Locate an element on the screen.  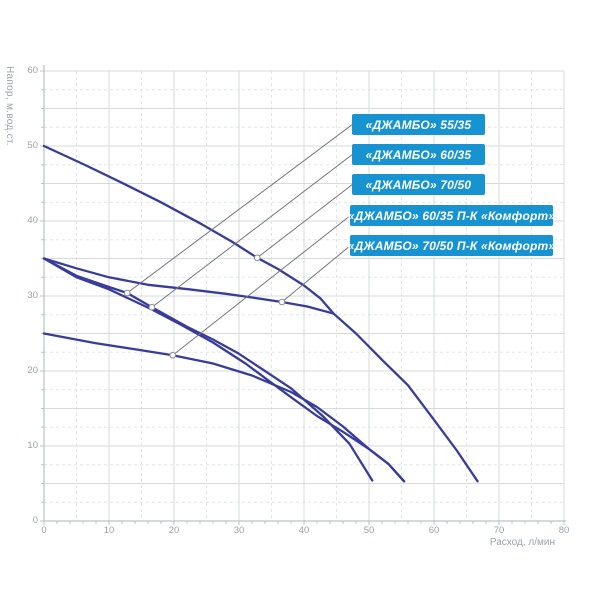
x-tick-label: 70 is located at coordinates (499, 530).